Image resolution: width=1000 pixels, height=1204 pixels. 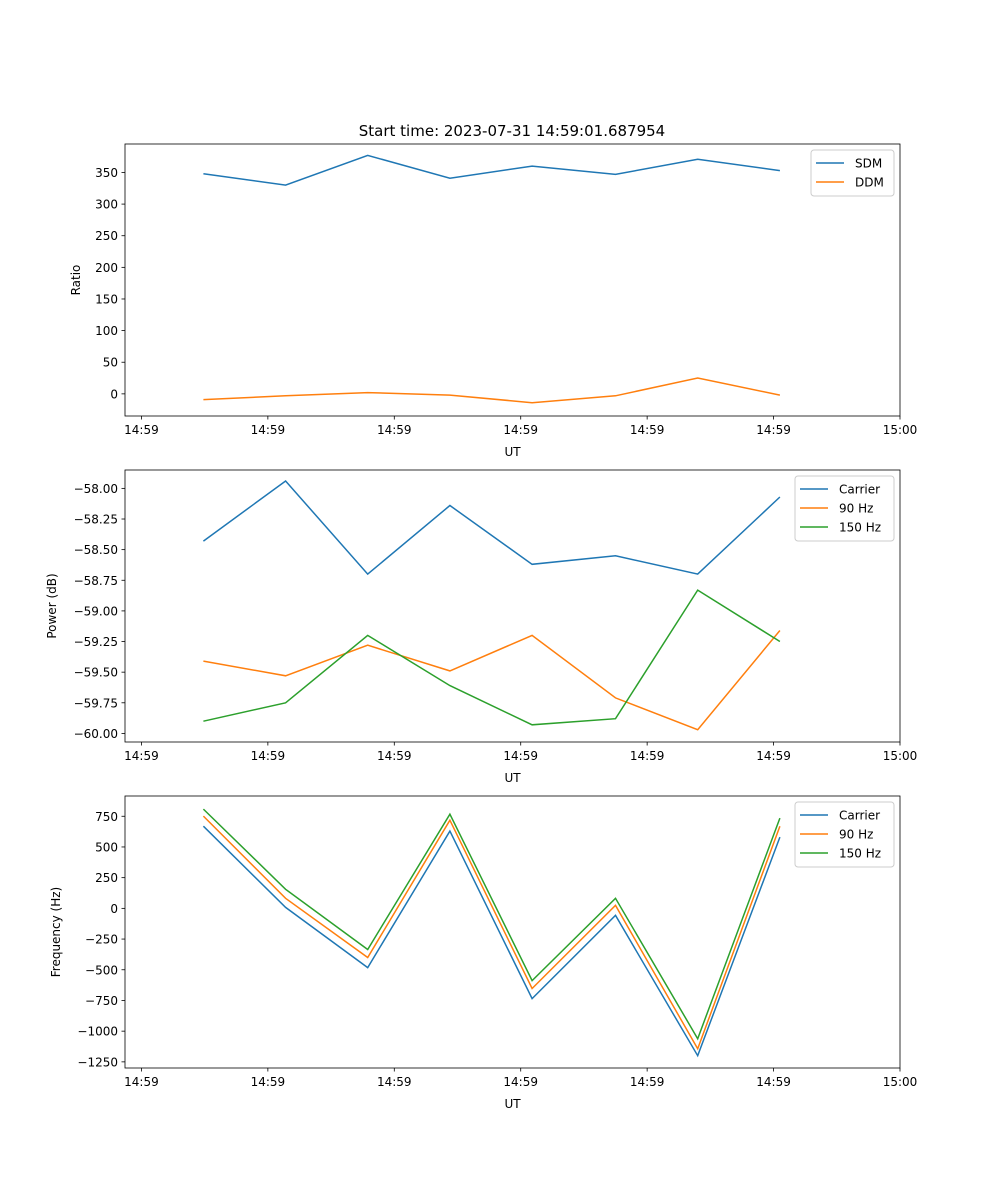 I want to click on y-tick-label: −58.50, so click(x=96, y=550).